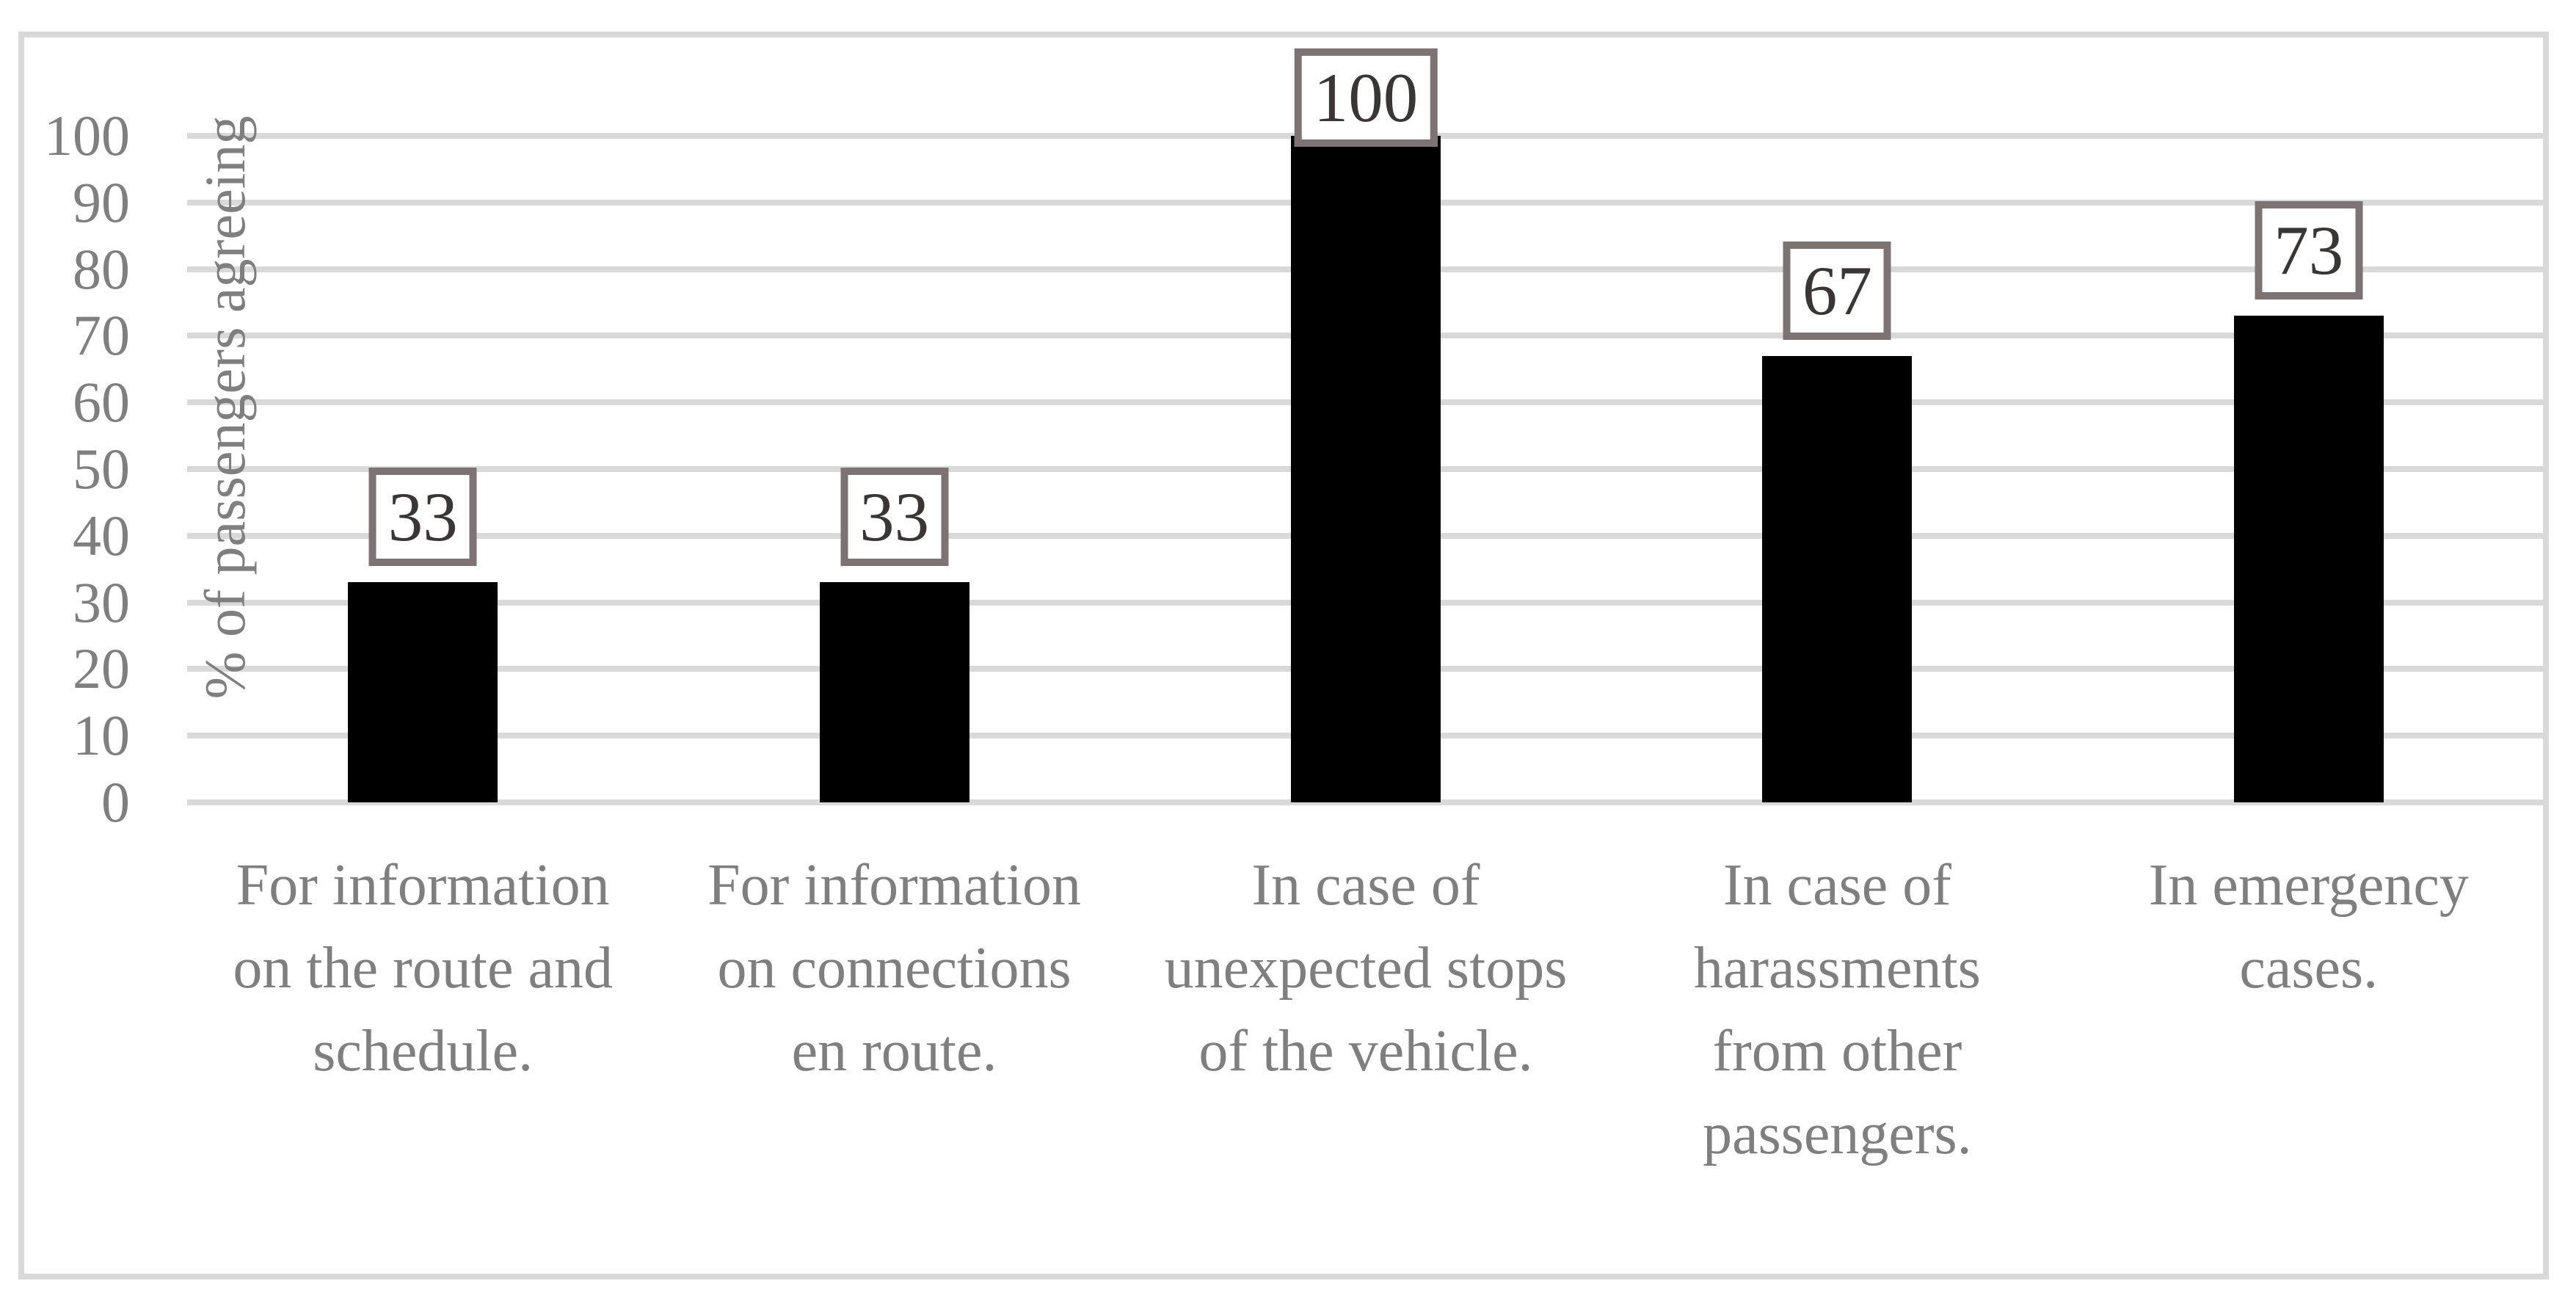 Image resolution: width=2576 pixels, height=1303 pixels. What do you see at coordinates (101, 668) in the screenshot?
I see `y-tick-label: 20` at bounding box center [101, 668].